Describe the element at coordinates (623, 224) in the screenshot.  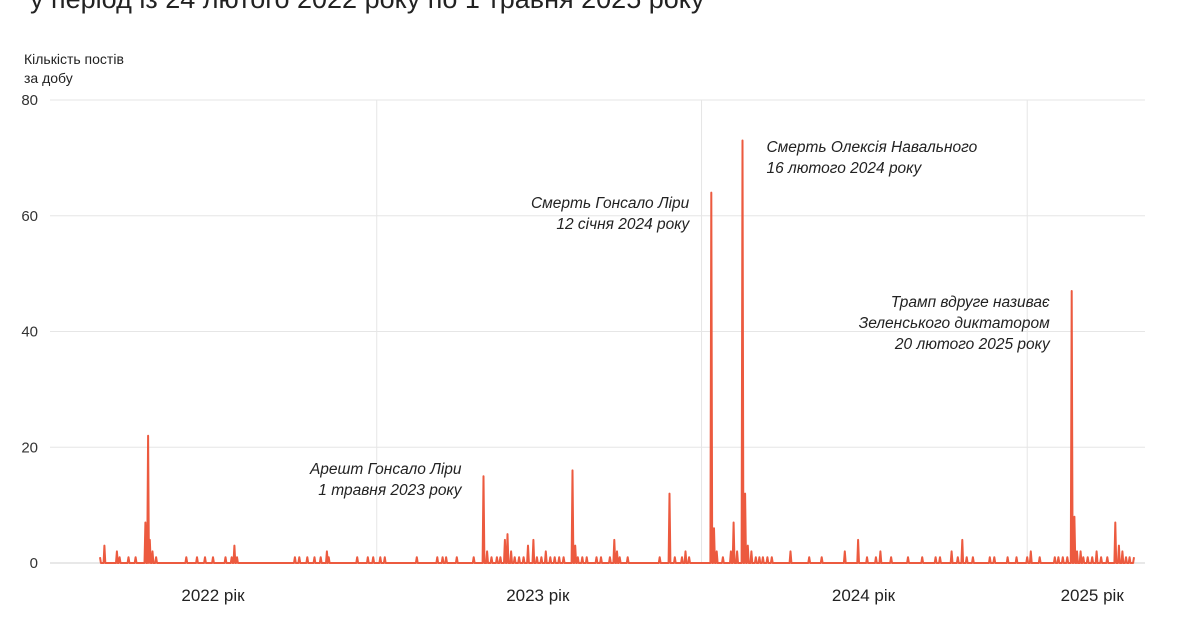
I see `annotation-line: 12 січня 2024 року` at that location.